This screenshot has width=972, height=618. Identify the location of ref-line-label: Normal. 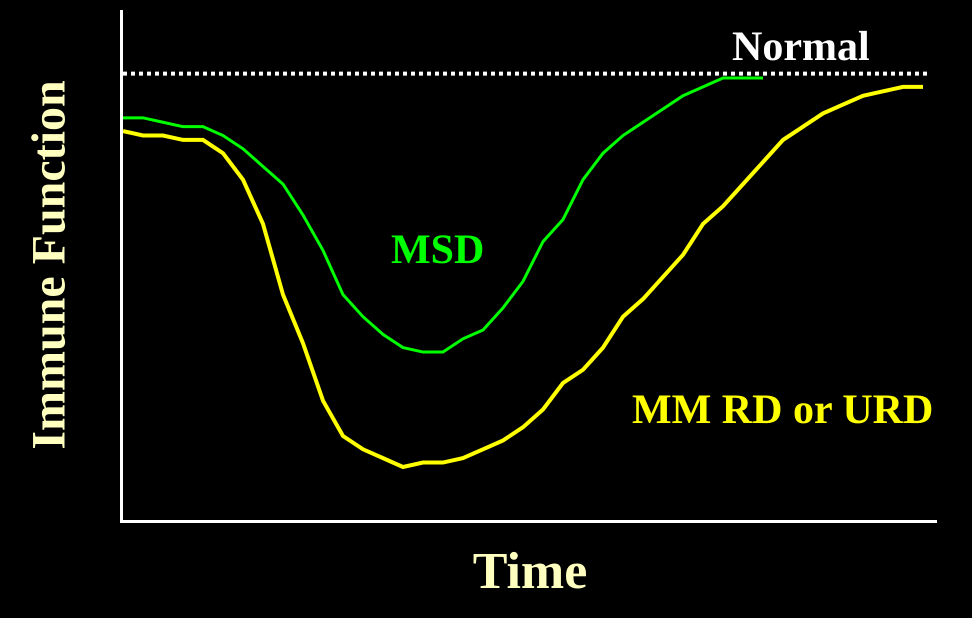
(801, 47).